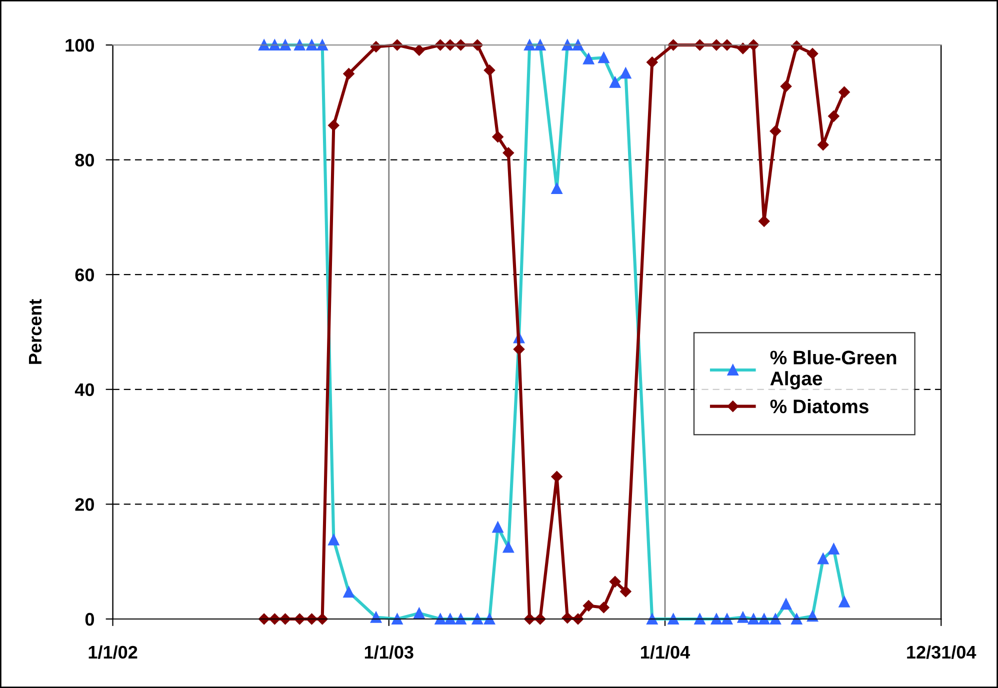 This screenshot has width=998, height=688. What do you see at coordinates (35, 331) in the screenshot?
I see `y-axis-title: Percent` at bounding box center [35, 331].